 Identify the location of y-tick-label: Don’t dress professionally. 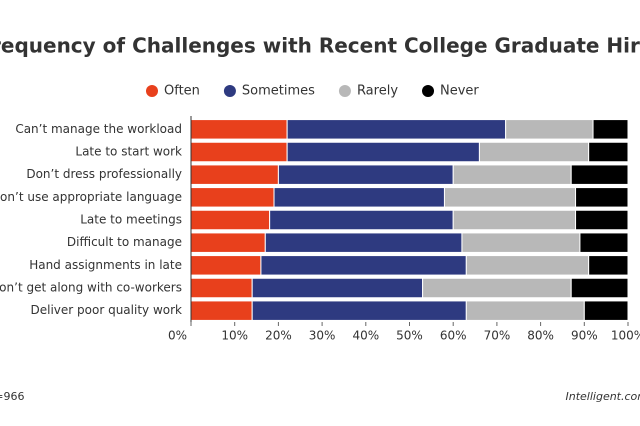
(104, 174).